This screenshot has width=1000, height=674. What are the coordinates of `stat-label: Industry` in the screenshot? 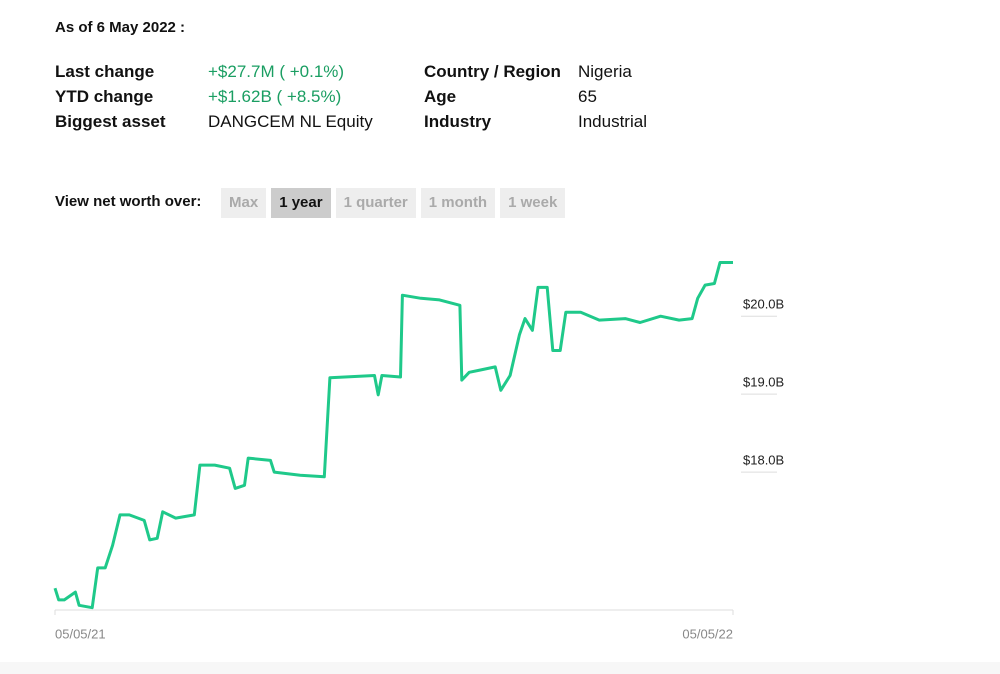 It's located at (458, 121).